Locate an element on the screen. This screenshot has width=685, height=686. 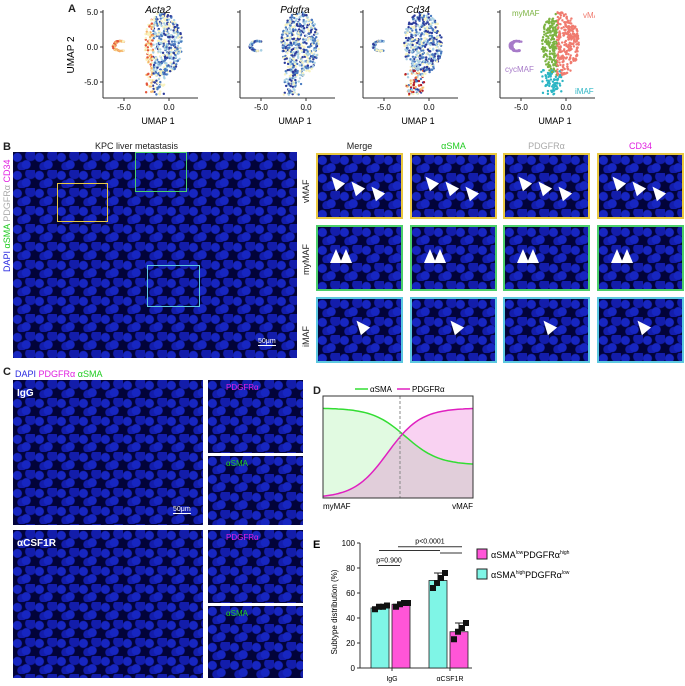
panel-c-header: DAPI PDGFRα αSMA is located at coordinates (58, 374).